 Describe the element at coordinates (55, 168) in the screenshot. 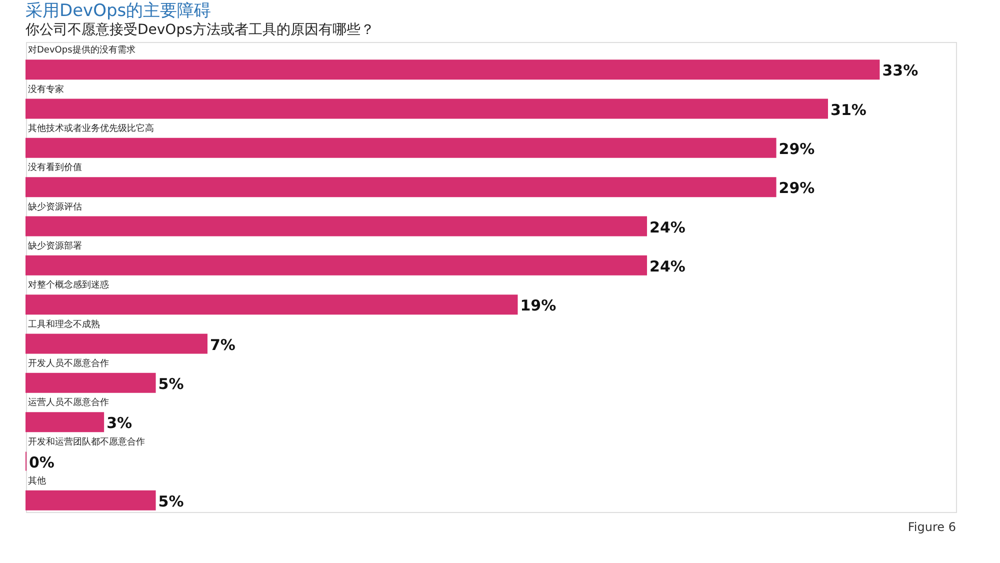

I see `y-tick-label: 没有看到价值` at that location.